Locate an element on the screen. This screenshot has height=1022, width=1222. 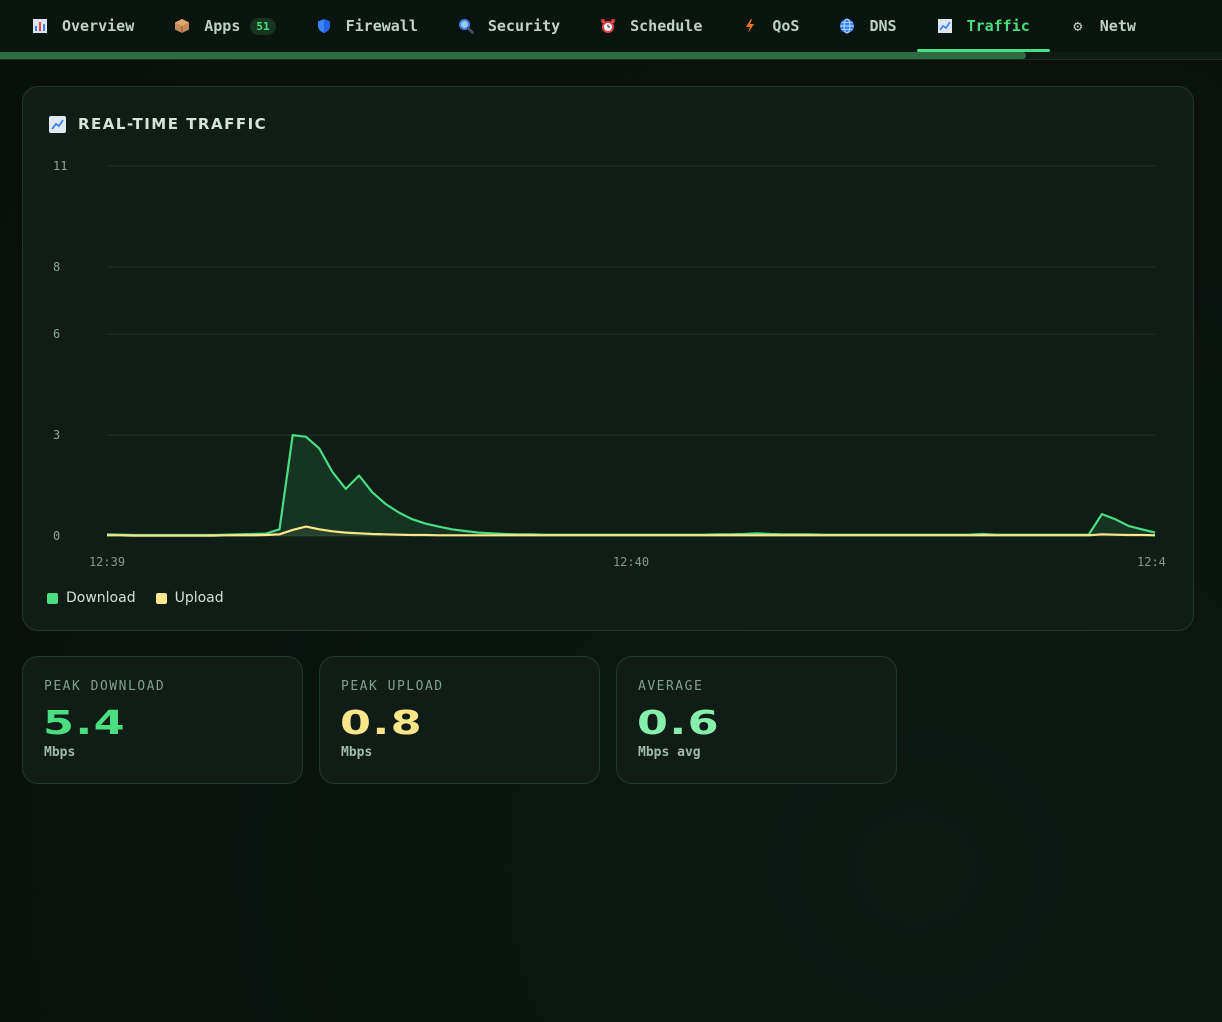
bar-chart-icon is located at coordinates (40, 26).